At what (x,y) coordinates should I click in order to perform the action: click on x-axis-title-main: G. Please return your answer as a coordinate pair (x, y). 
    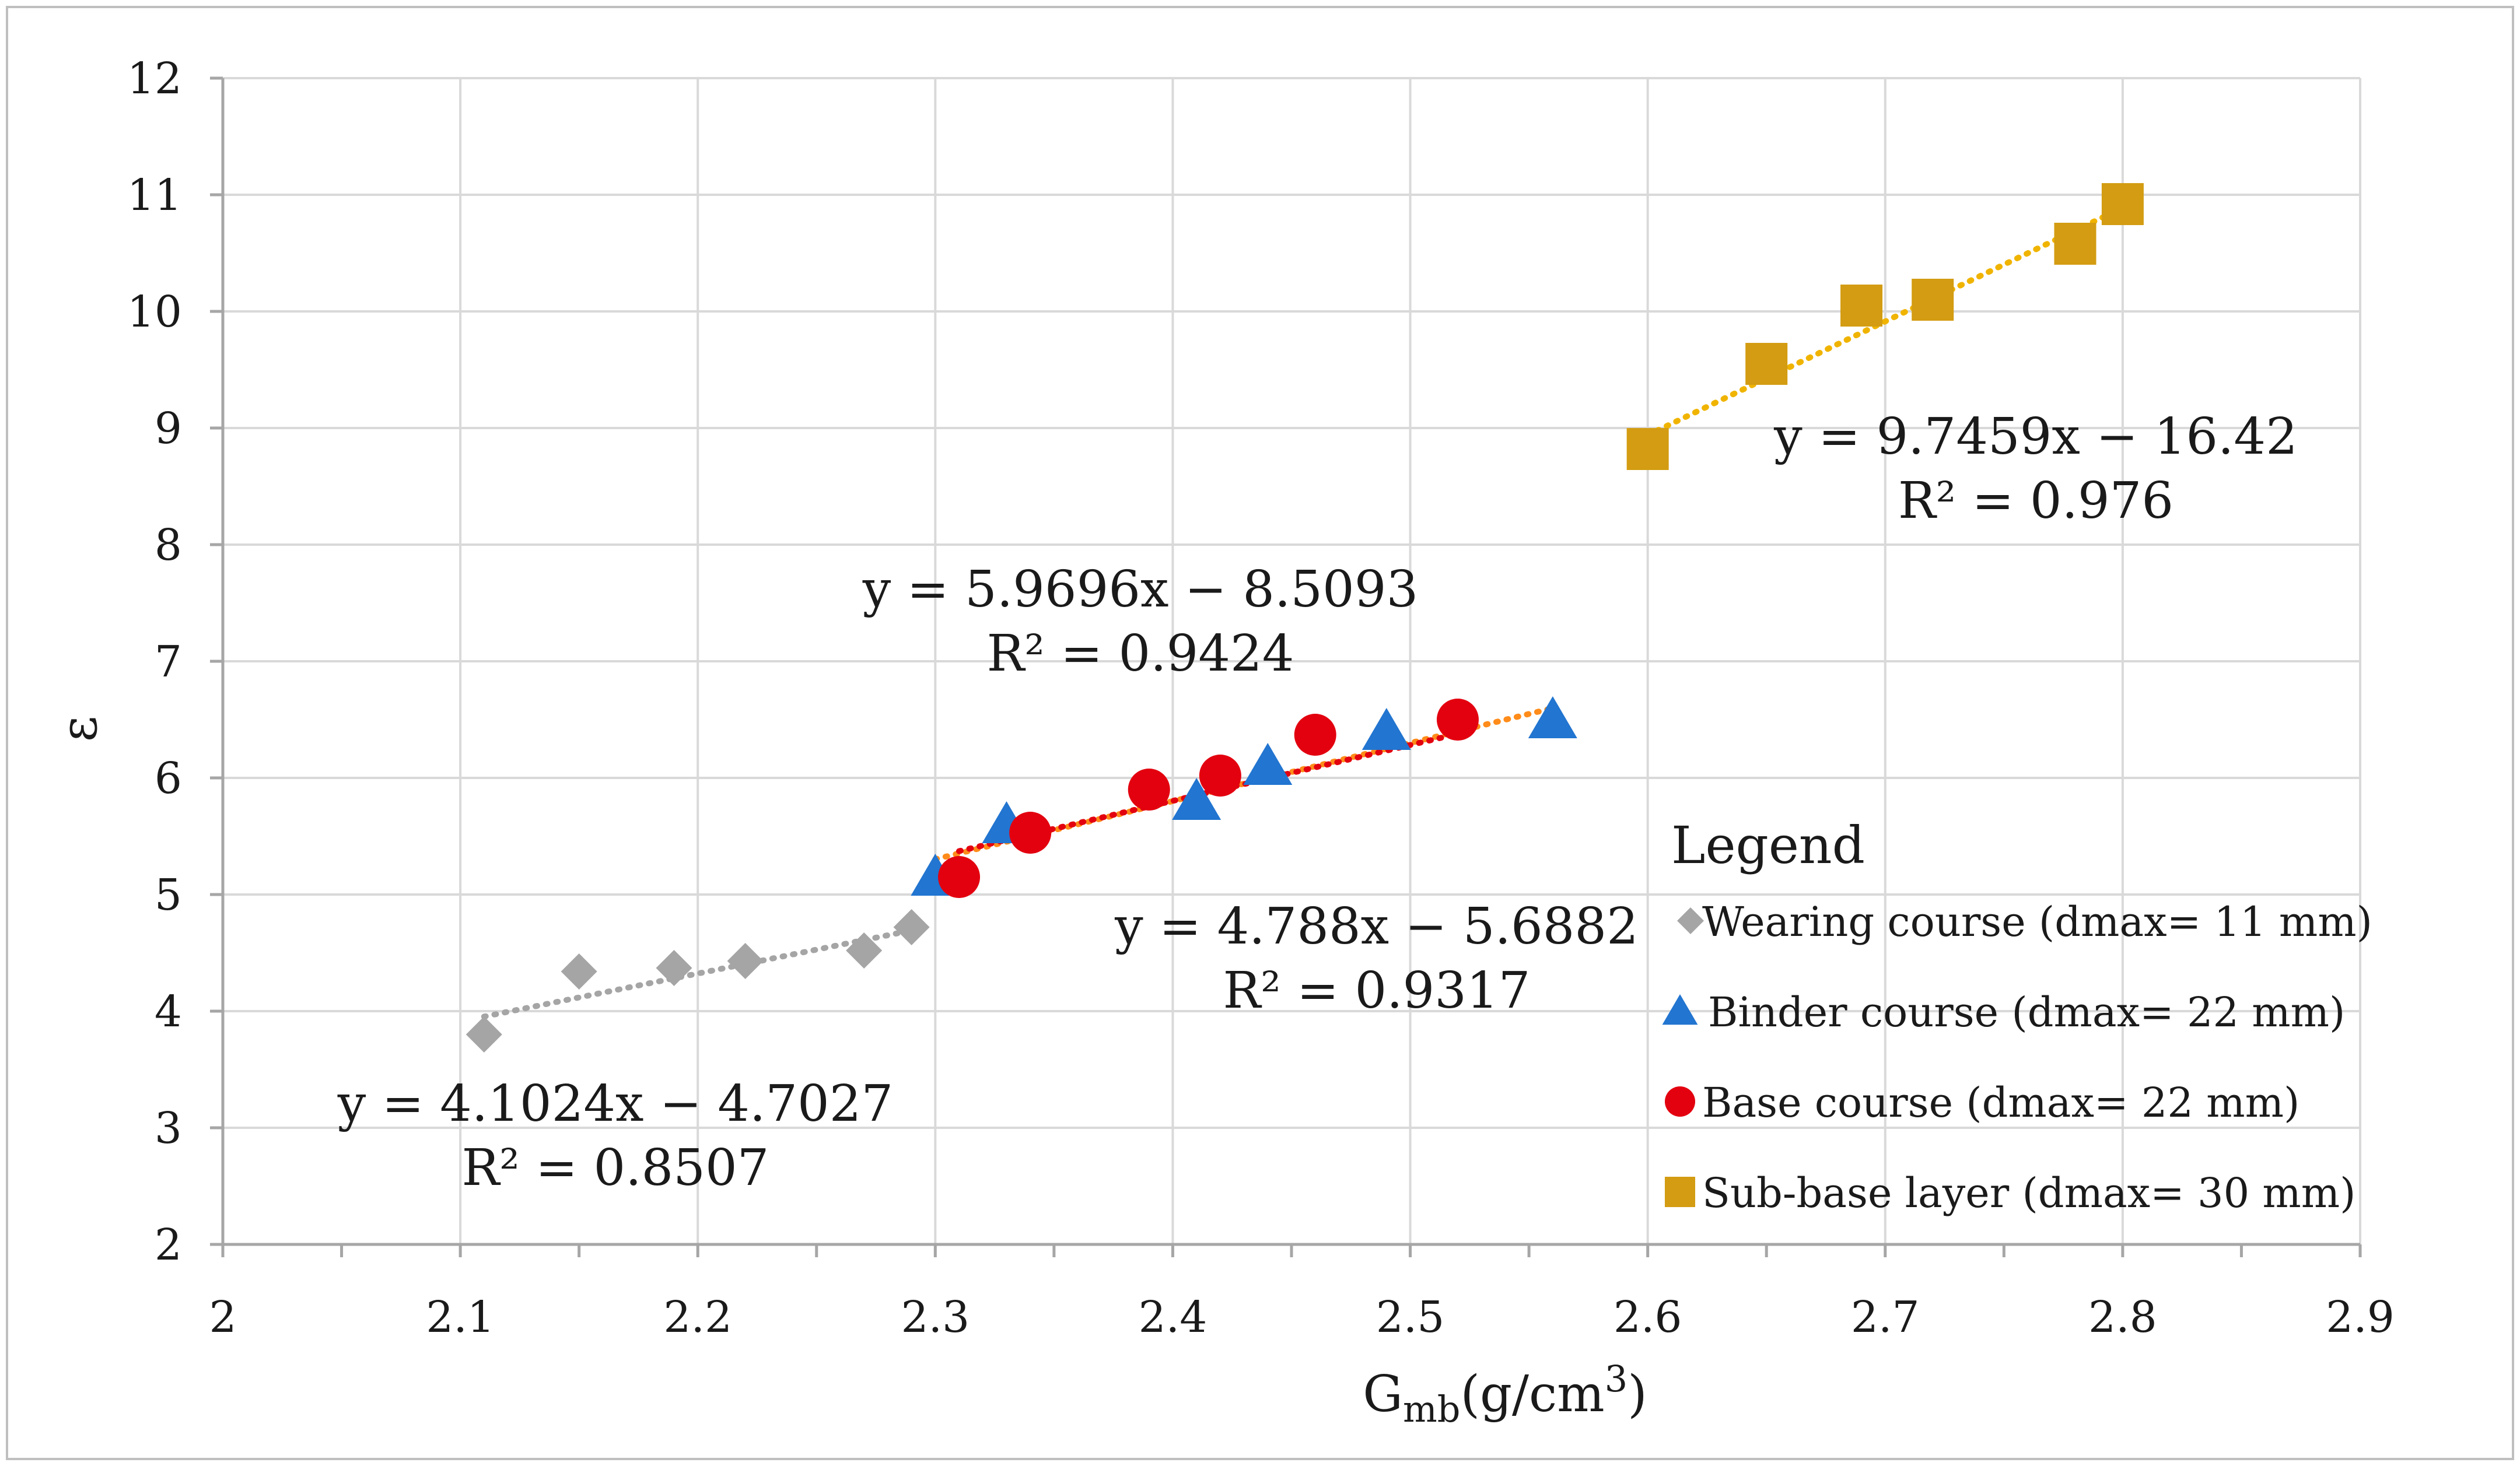
    Looking at the image, I should click on (1383, 1394).